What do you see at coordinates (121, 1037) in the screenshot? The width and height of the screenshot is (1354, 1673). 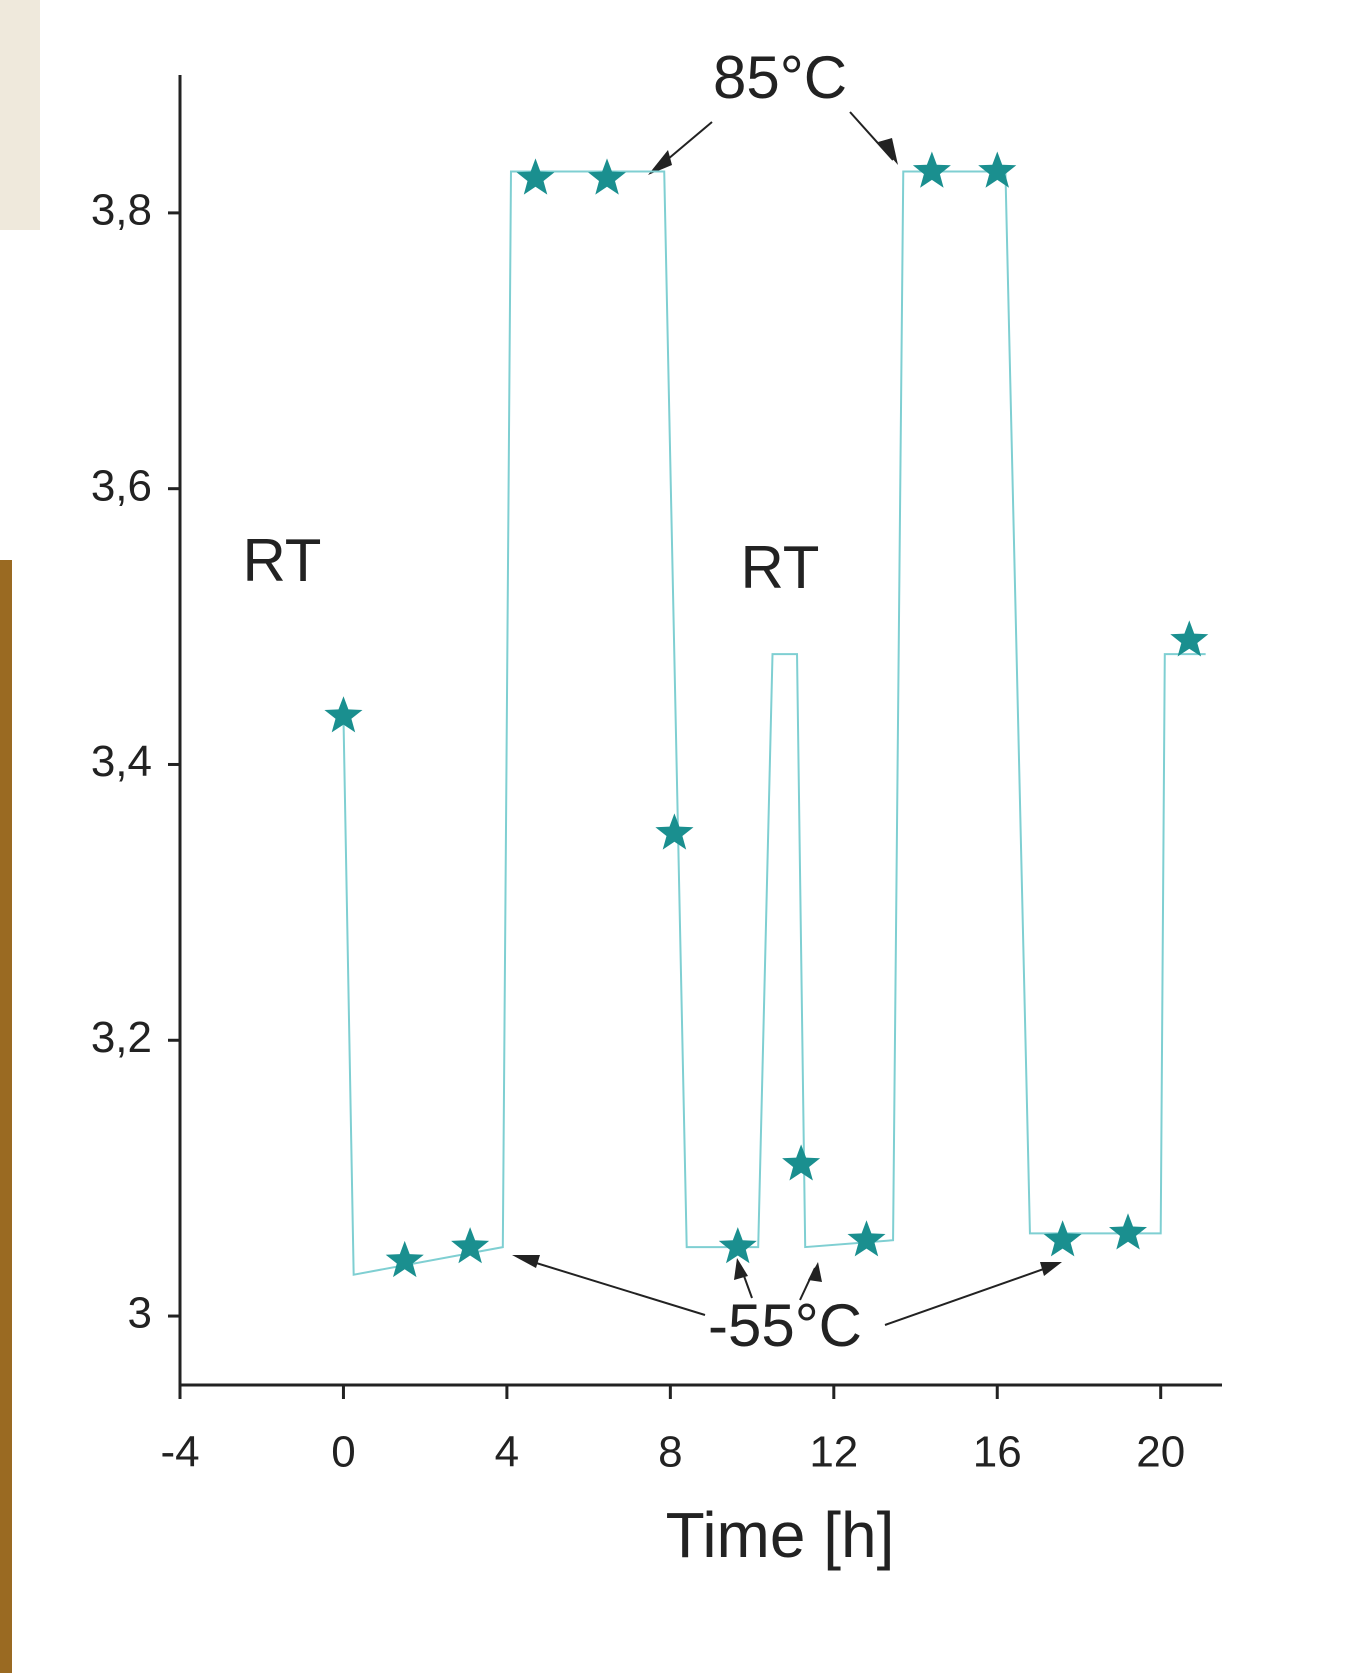 I see `y-tick-label: 3,2` at bounding box center [121, 1037].